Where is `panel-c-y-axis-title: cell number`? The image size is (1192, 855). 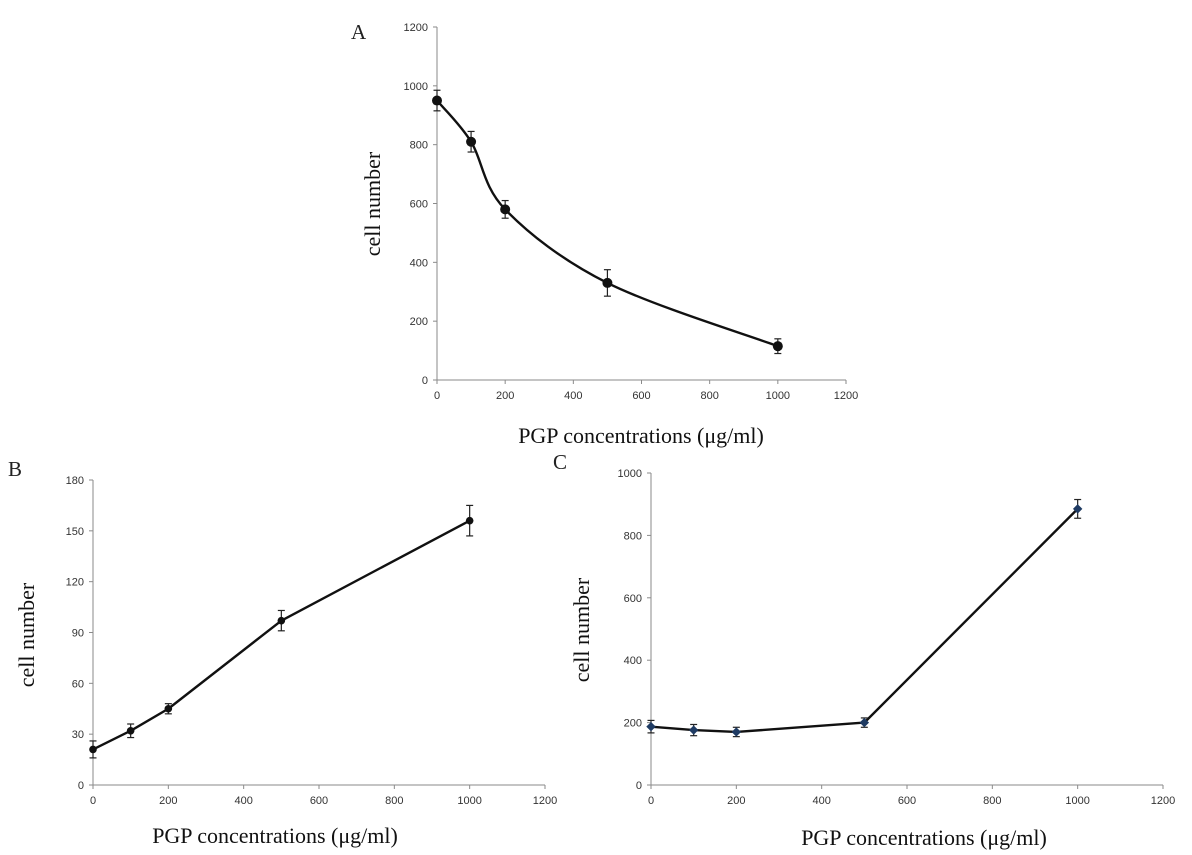 panel-c-y-axis-title: cell number is located at coordinates (581, 629).